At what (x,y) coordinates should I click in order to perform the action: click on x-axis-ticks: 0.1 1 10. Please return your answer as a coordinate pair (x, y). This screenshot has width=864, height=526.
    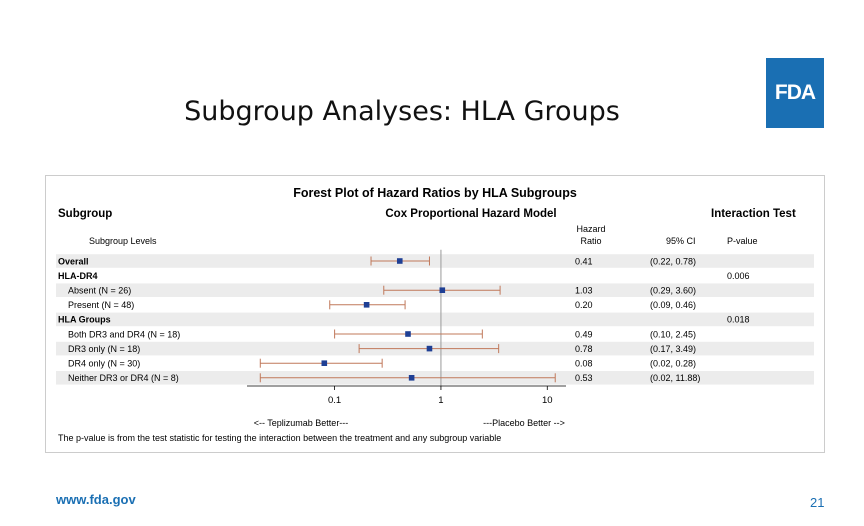
    Looking at the image, I should click on (440, 396).